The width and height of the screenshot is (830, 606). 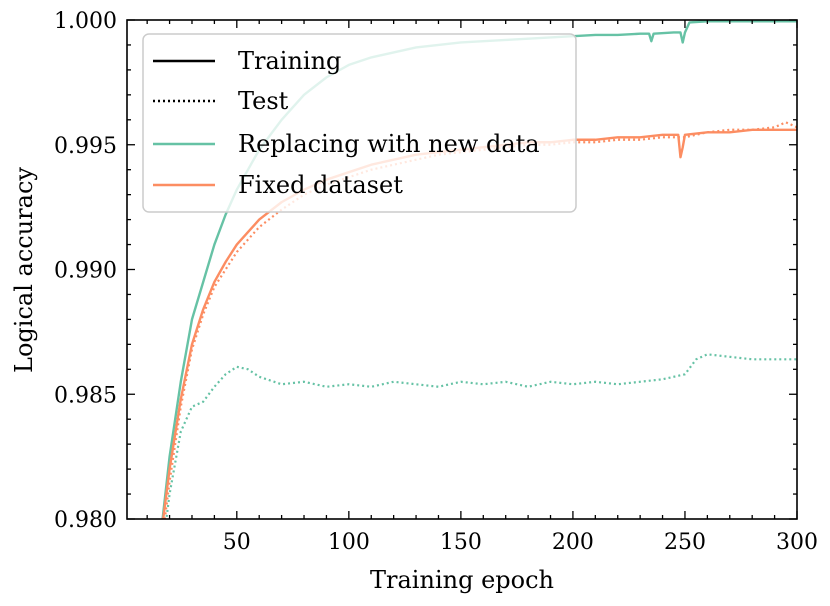 What do you see at coordinates (573, 542) in the screenshot?
I see `x-tick-label: 200` at bounding box center [573, 542].